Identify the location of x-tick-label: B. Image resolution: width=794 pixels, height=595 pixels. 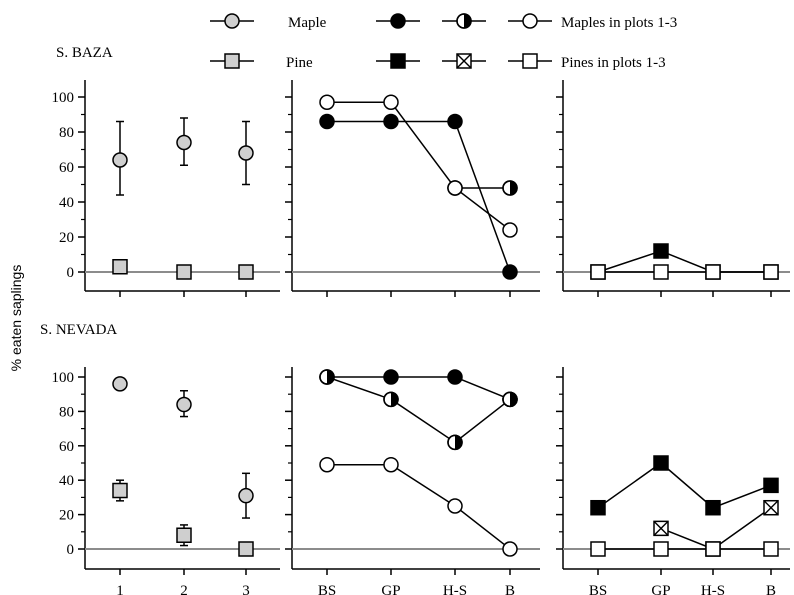
(771, 589).